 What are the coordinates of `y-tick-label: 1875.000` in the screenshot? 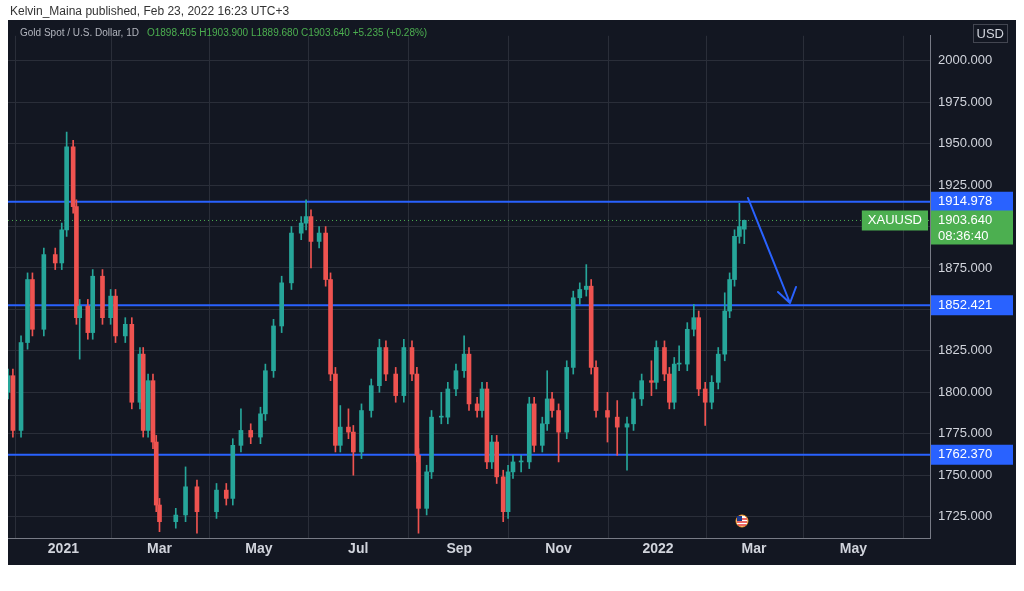 It's located at (965, 267).